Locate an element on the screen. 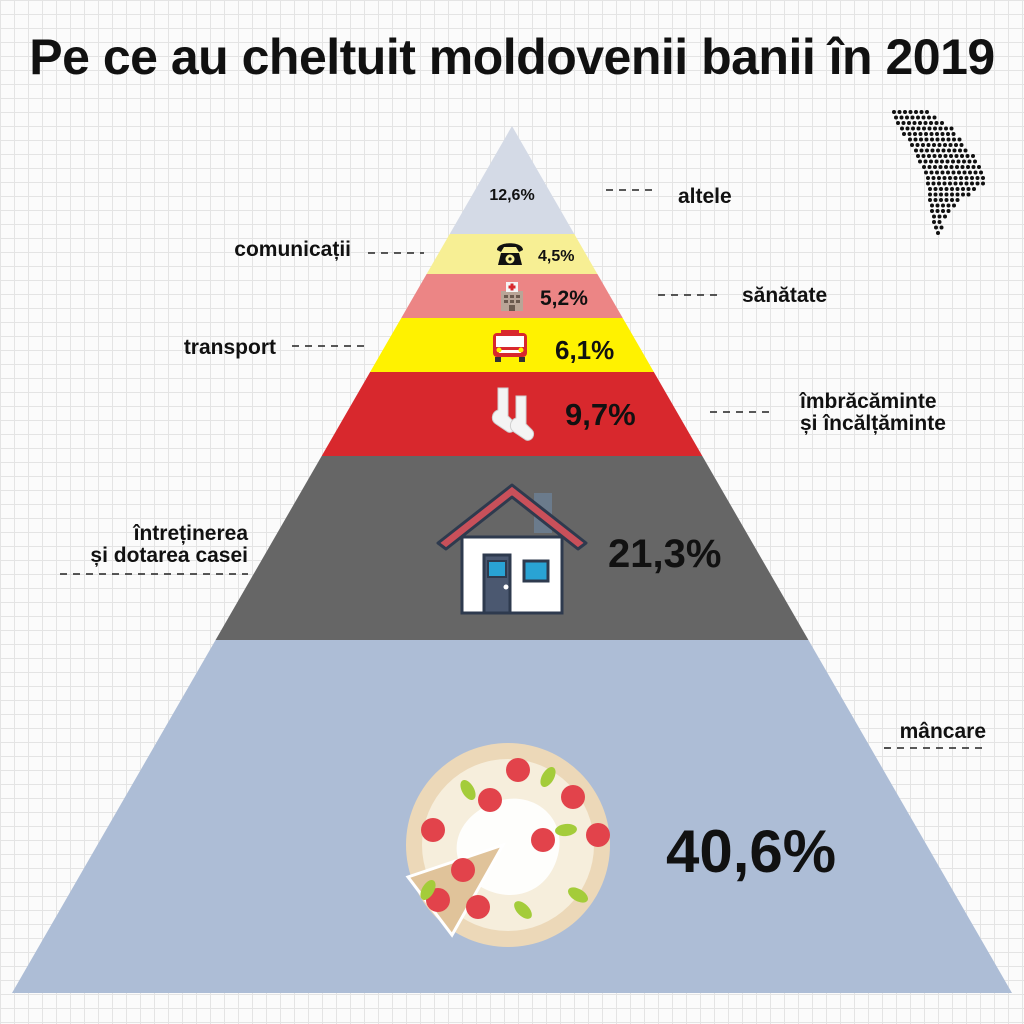 The image size is (1024, 1024). category-label-imbracaminte: și încălțăminte is located at coordinates (873, 423).